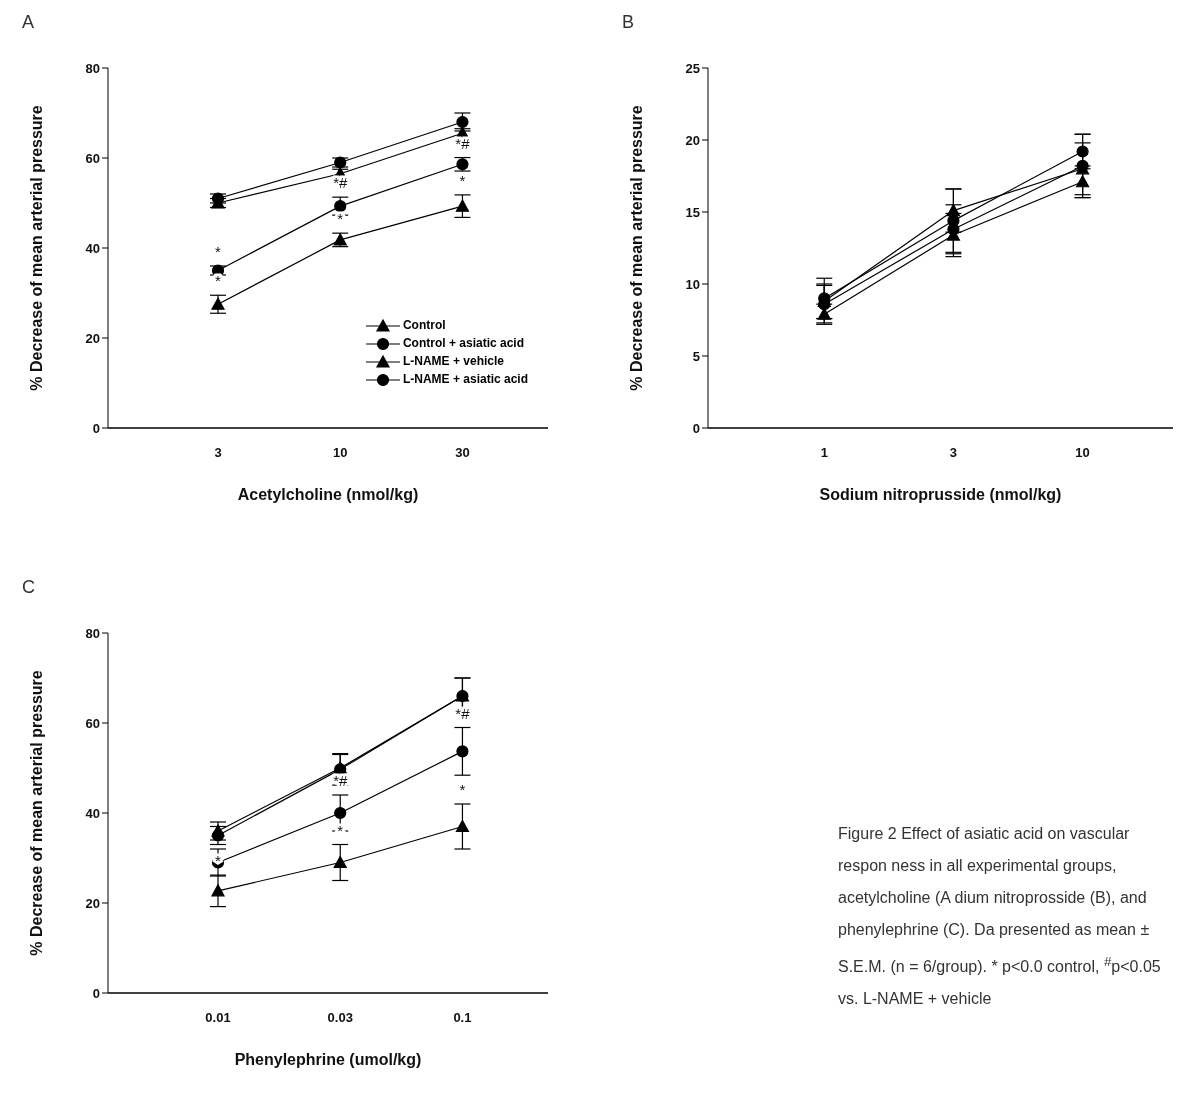 The width and height of the screenshot is (1185, 1106). Describe the element at coordinates (462, 1018) in the screenshot. I see `x-tick-label: 0.1` at that location.